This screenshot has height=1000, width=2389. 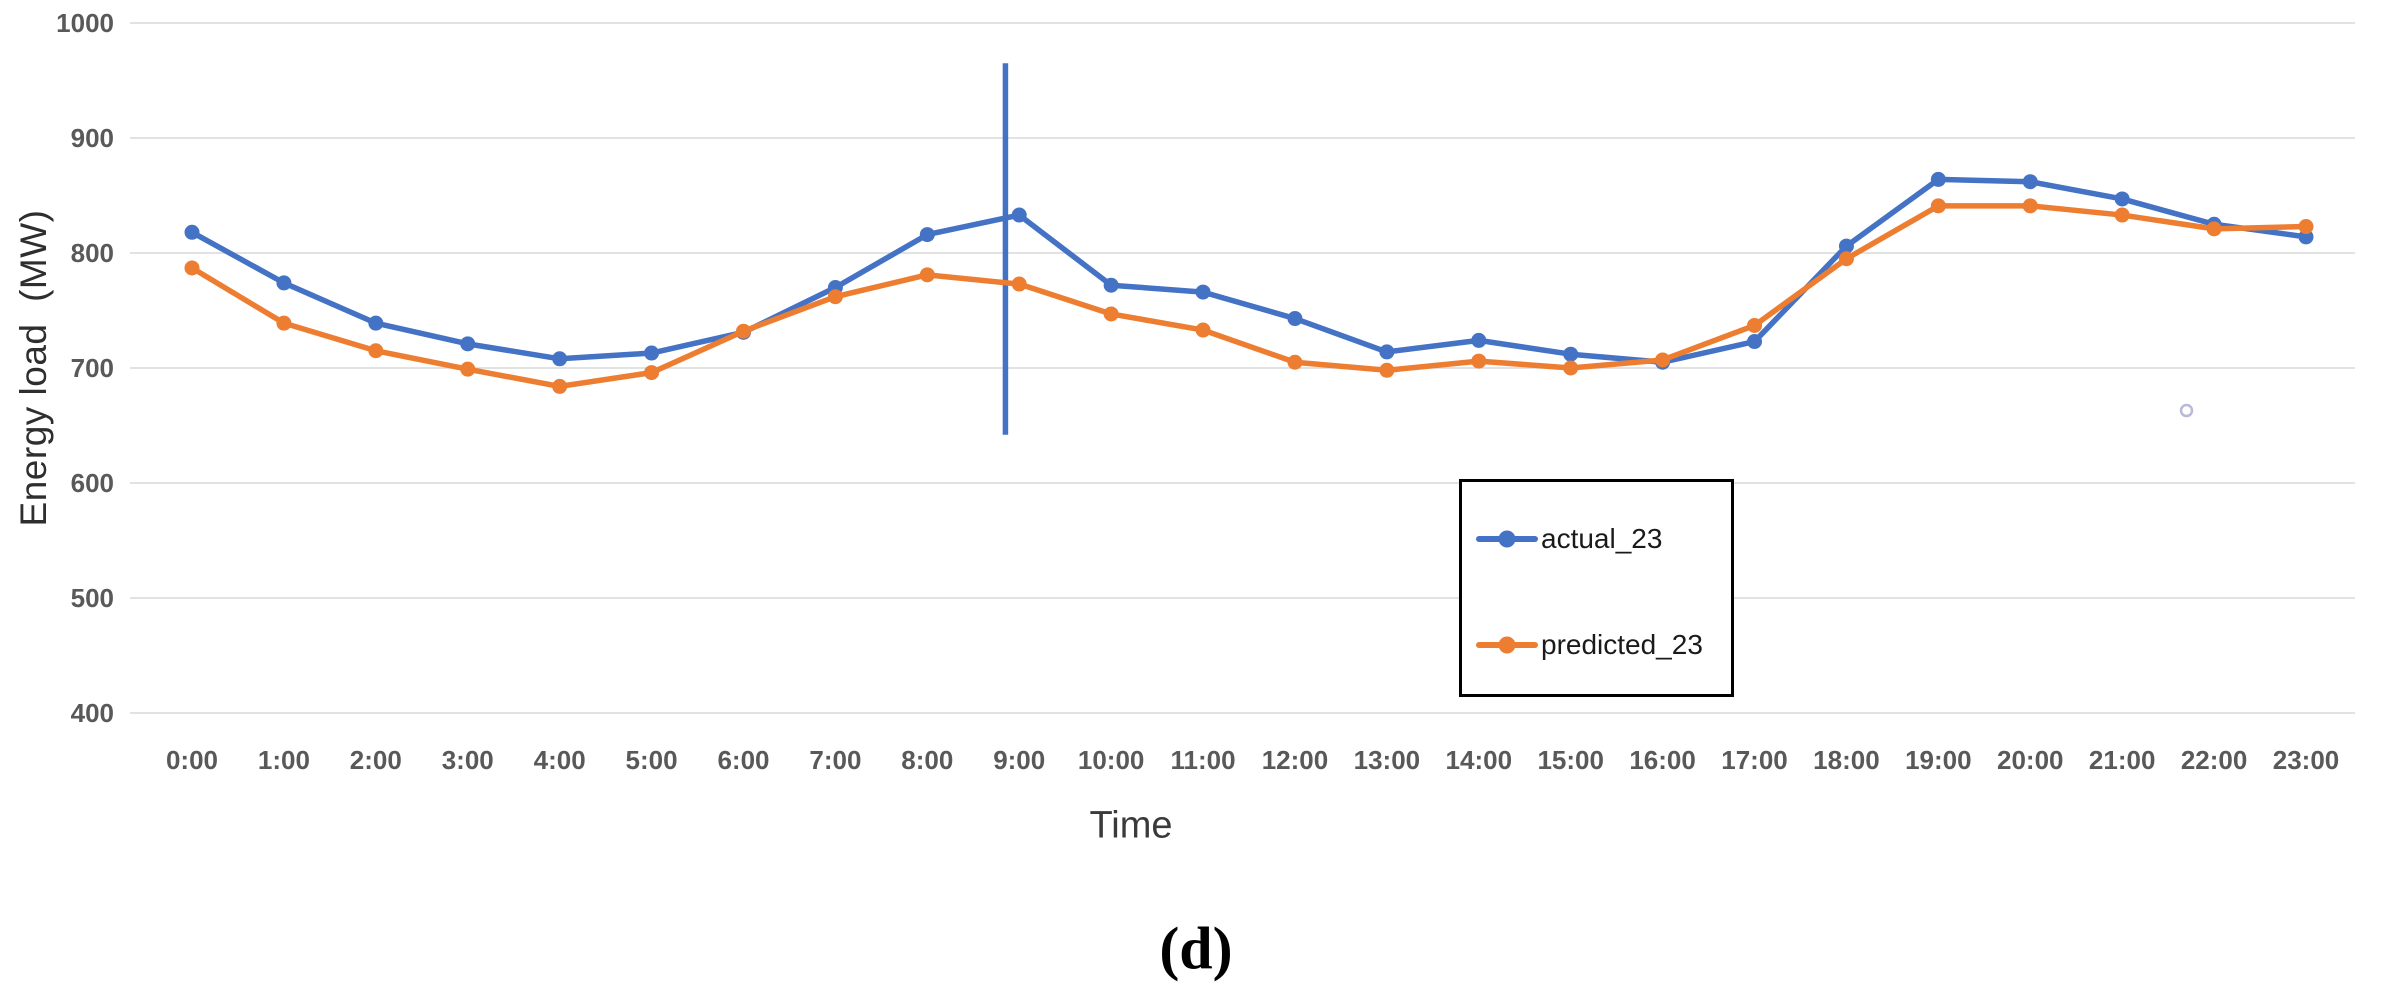 I want to click on x-tick-label: 8:00, so click(x=927, y=760).